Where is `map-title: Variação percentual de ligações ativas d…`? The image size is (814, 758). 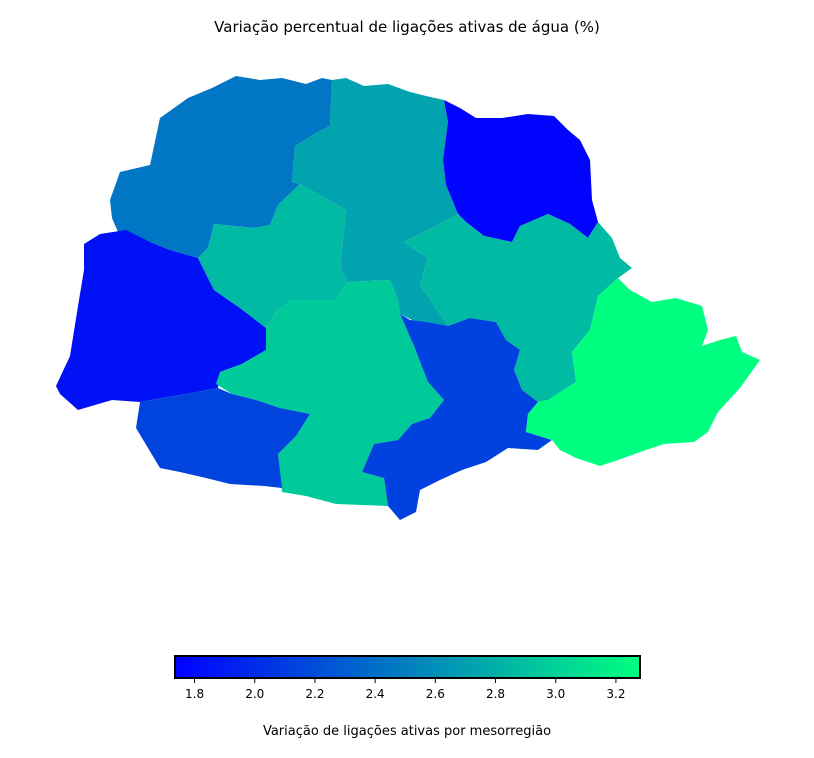
map-title: Variação percentual de ligações ativas d… is located at coordinates (407, 27).